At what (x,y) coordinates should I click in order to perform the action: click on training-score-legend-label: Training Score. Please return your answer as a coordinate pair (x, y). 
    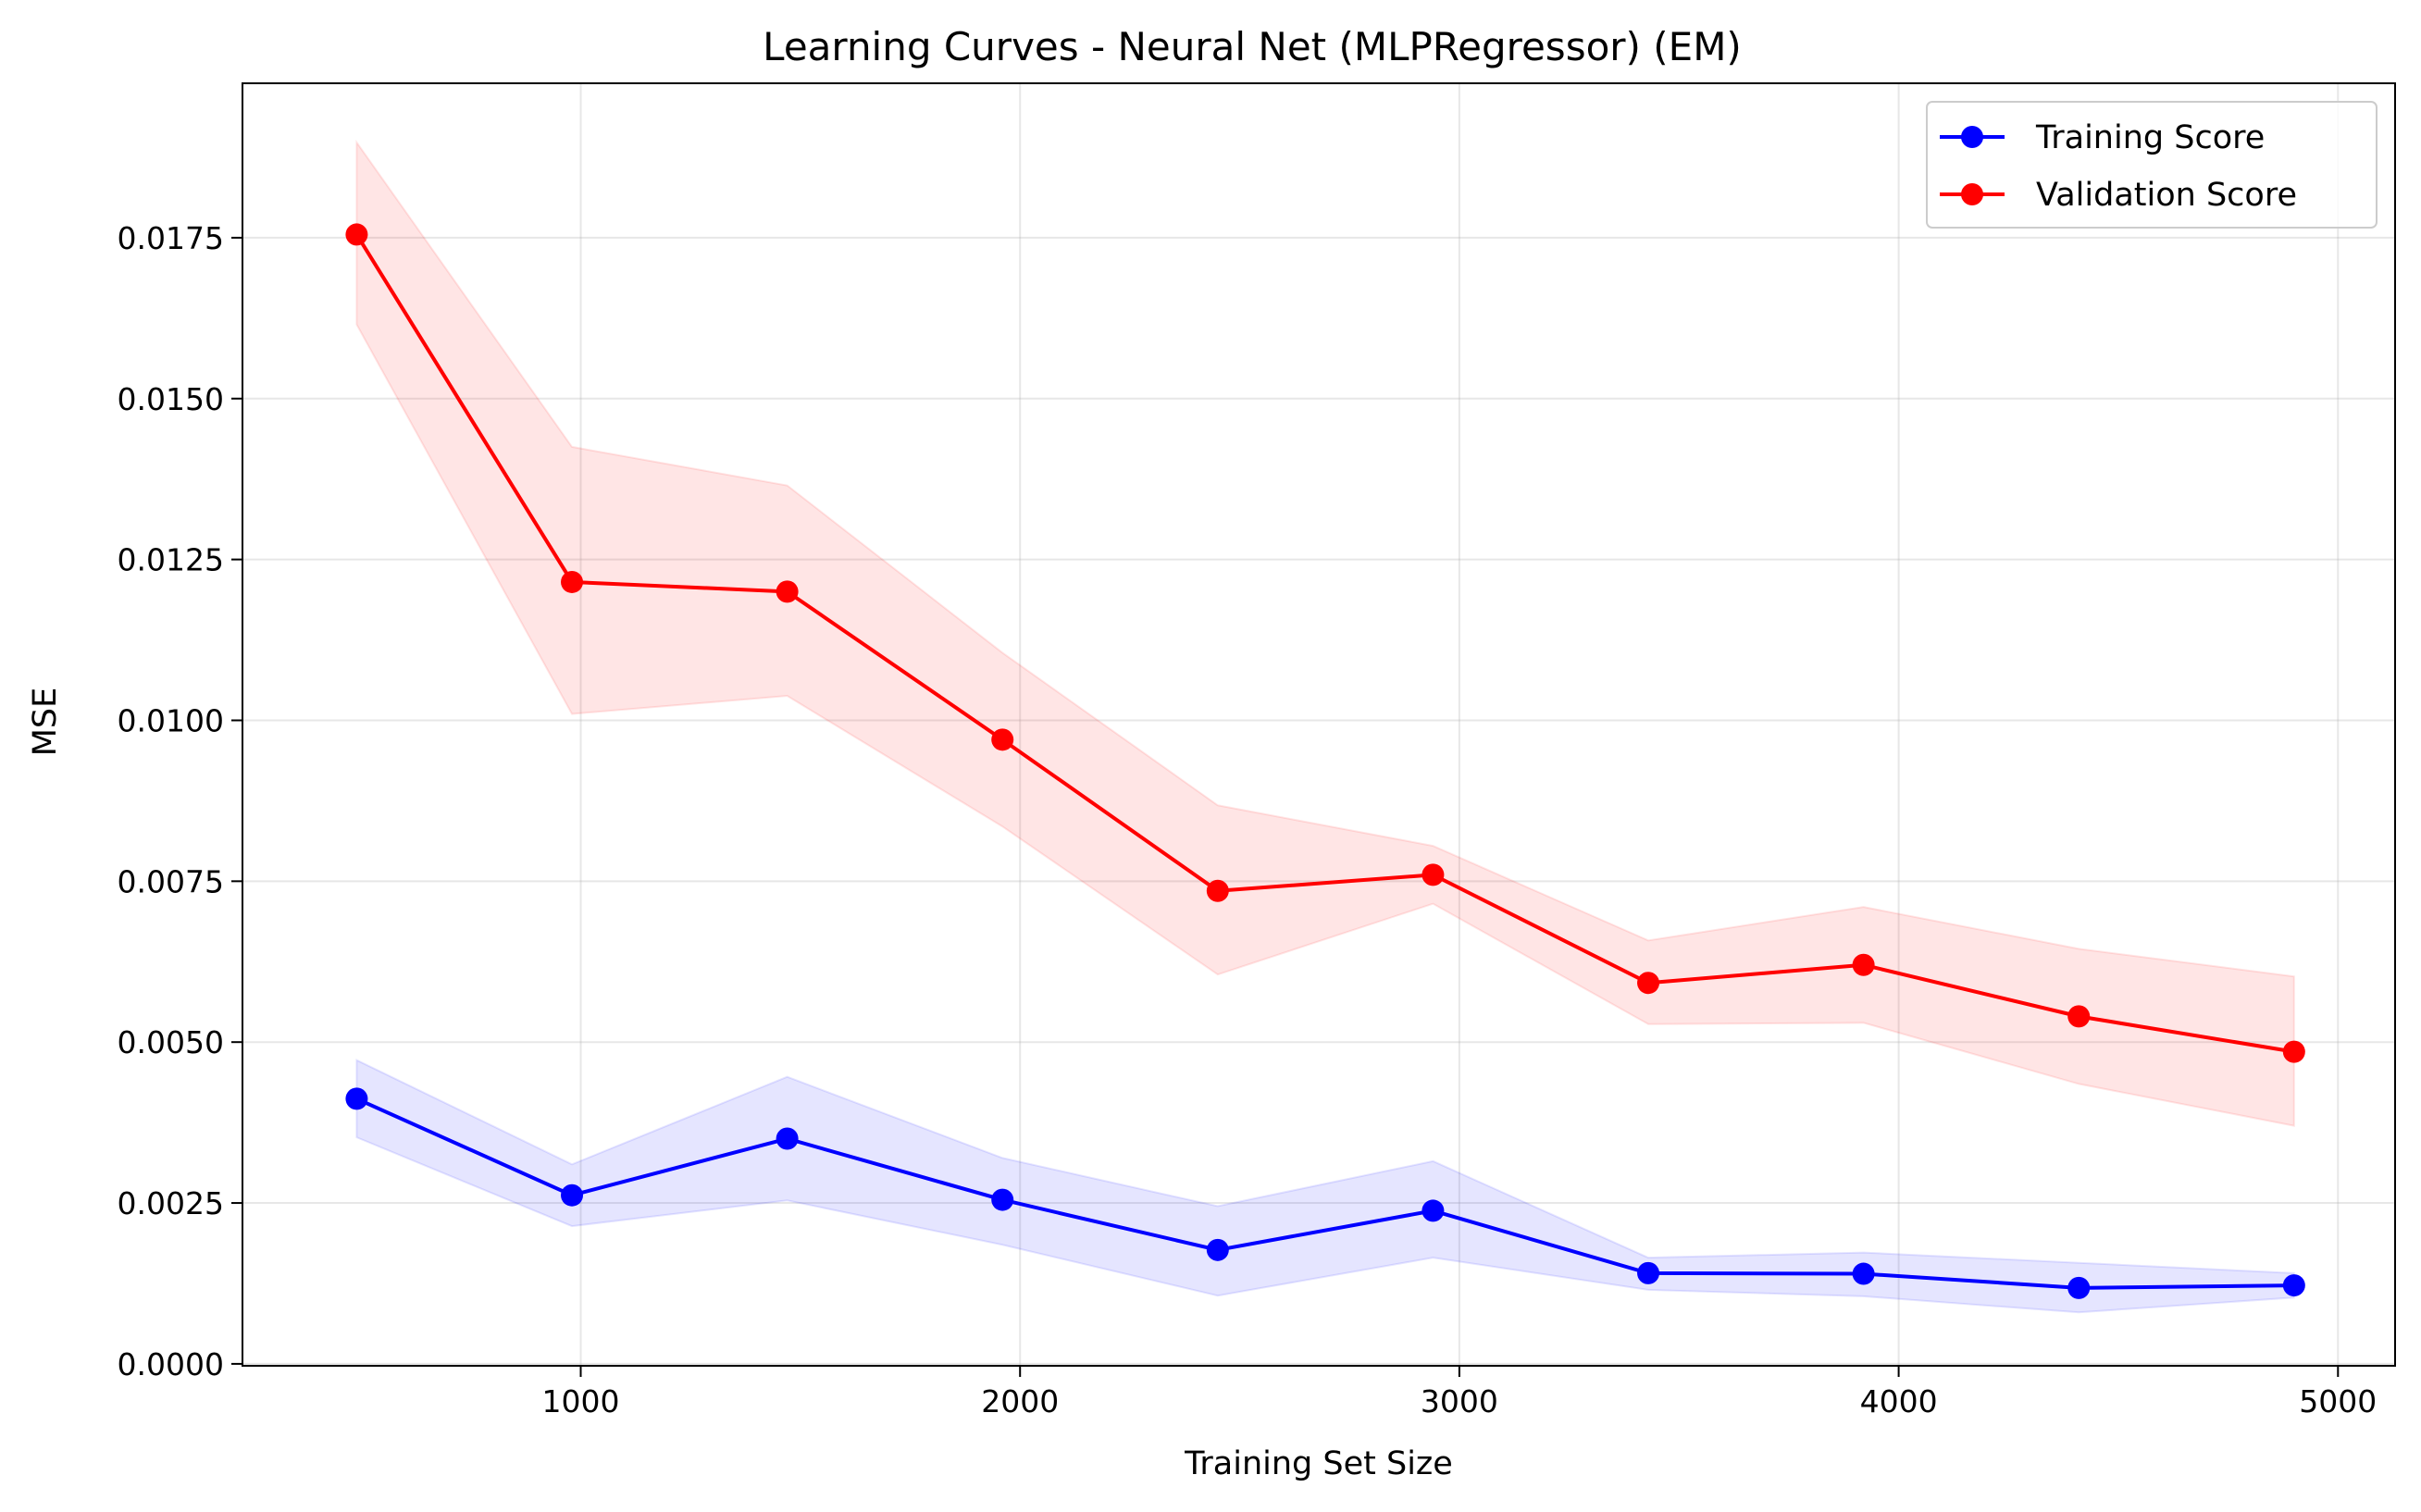
    Looking at the image, I should click on (2150, 137).